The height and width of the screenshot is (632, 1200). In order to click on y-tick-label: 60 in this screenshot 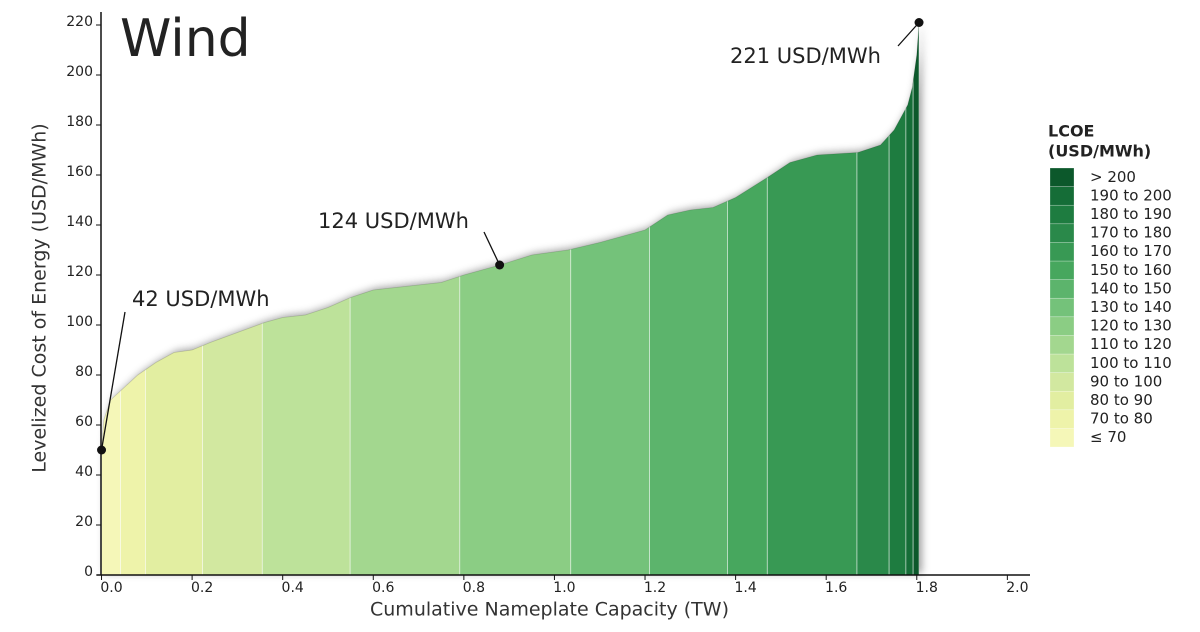, I will do `click(84, 422)`.